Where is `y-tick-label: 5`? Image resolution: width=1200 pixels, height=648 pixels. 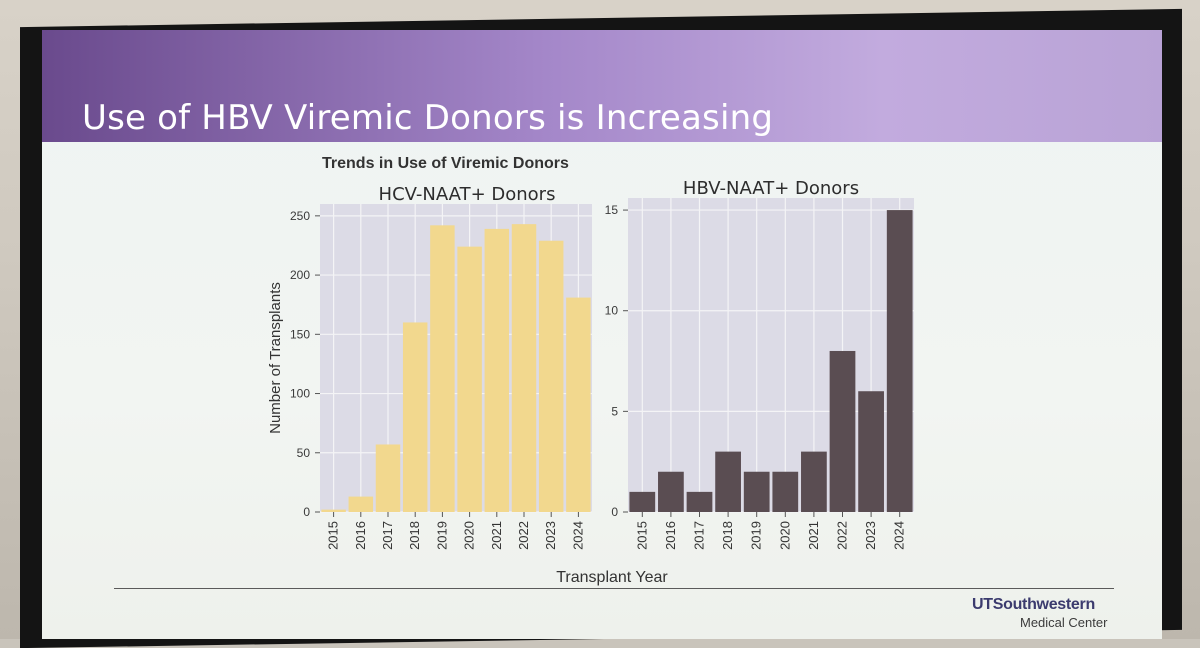
y-tick-label: 5 is located at coordinates (614, 411).